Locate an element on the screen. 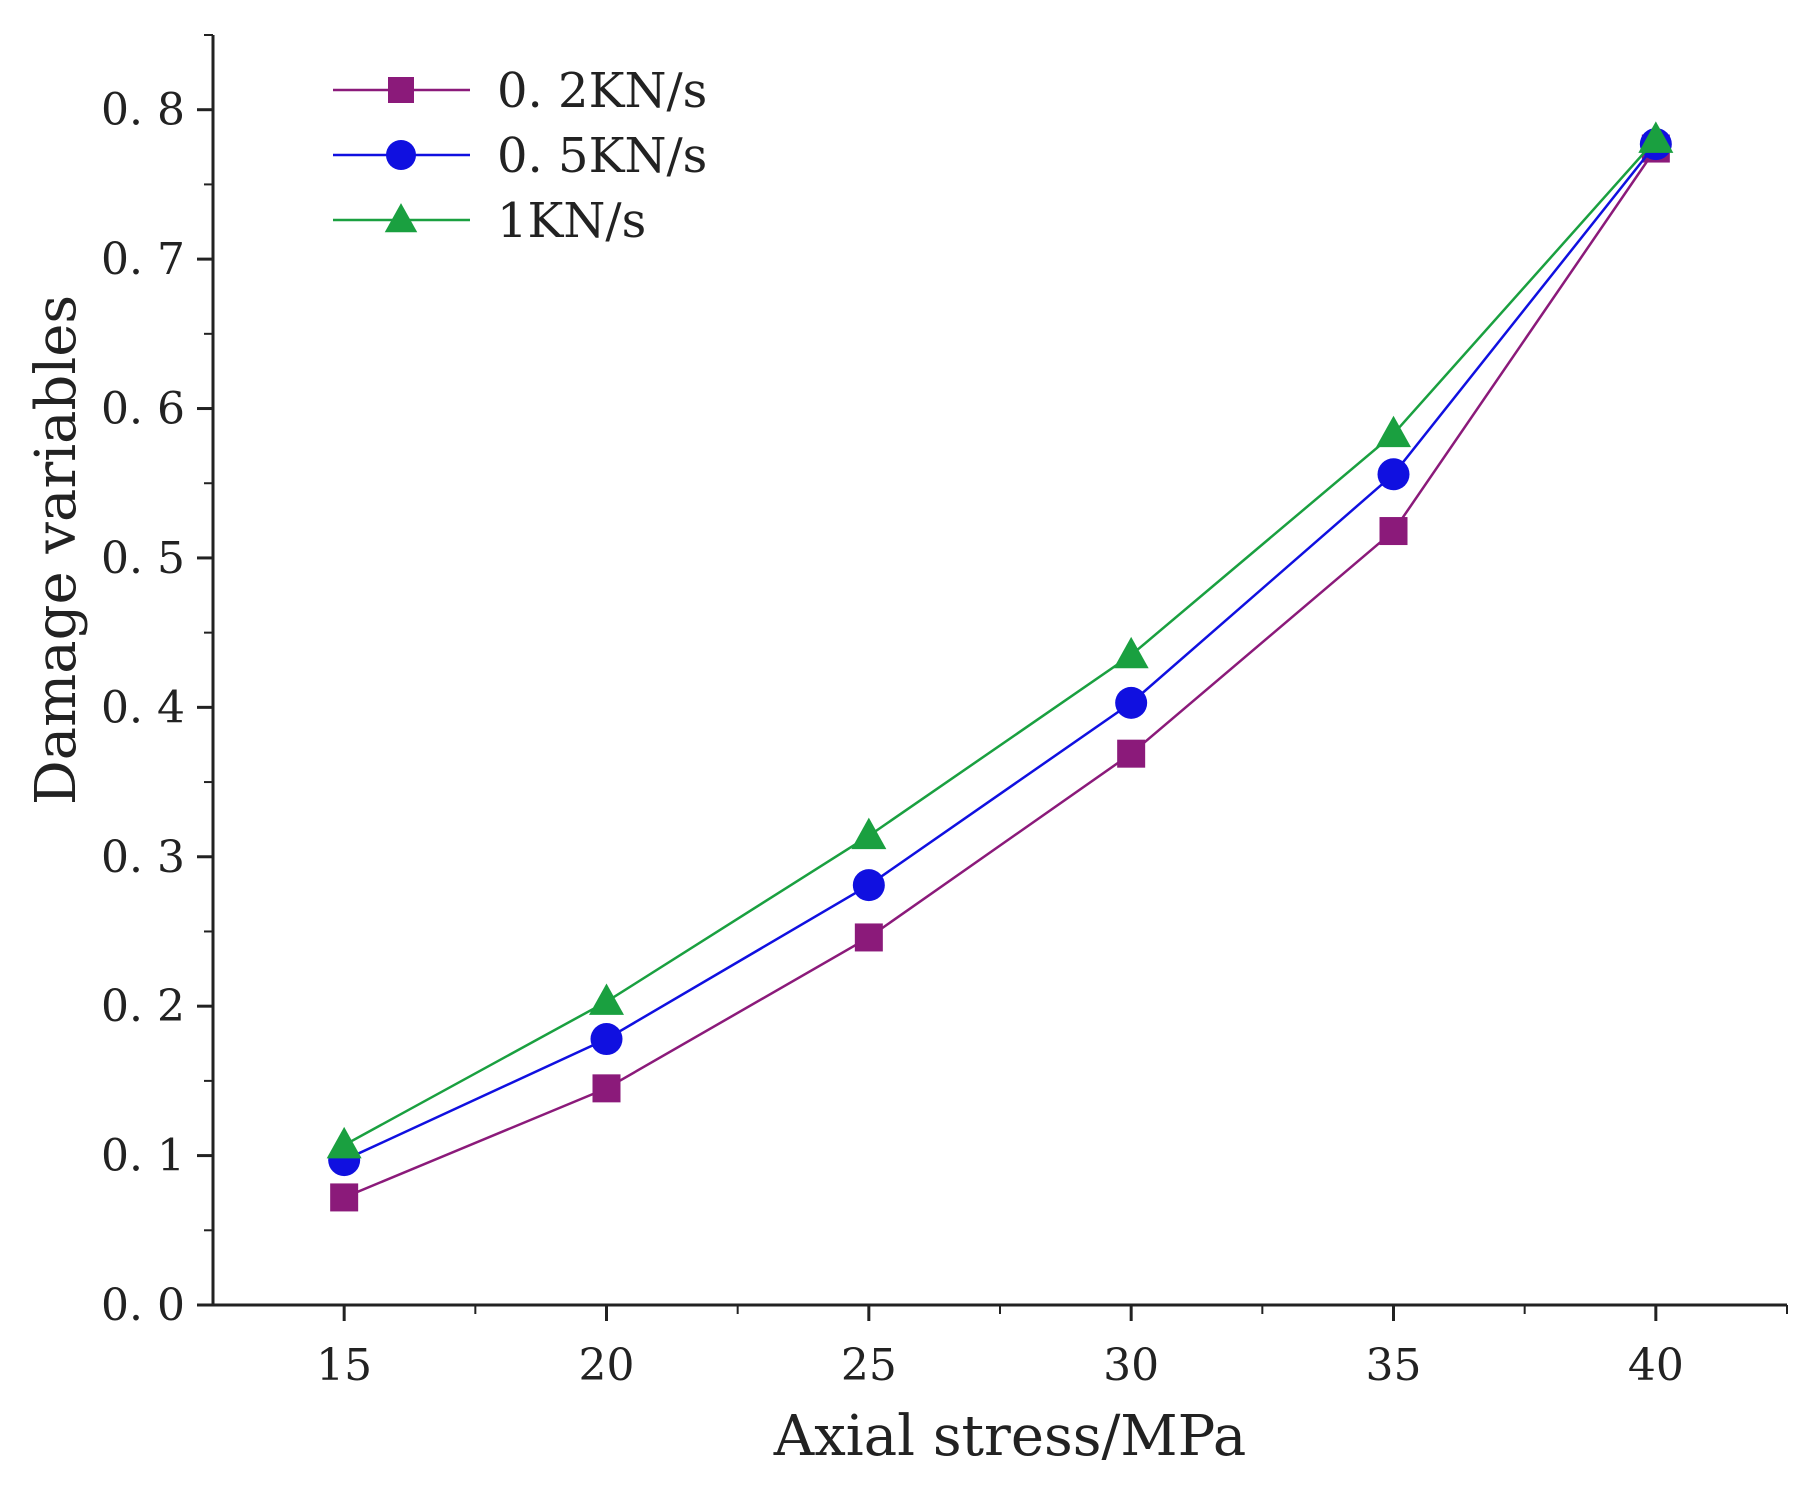 The width and height of the screenshot is (1807, 1490). legend-label: 1KN/s is located at coordinates (571, 221).